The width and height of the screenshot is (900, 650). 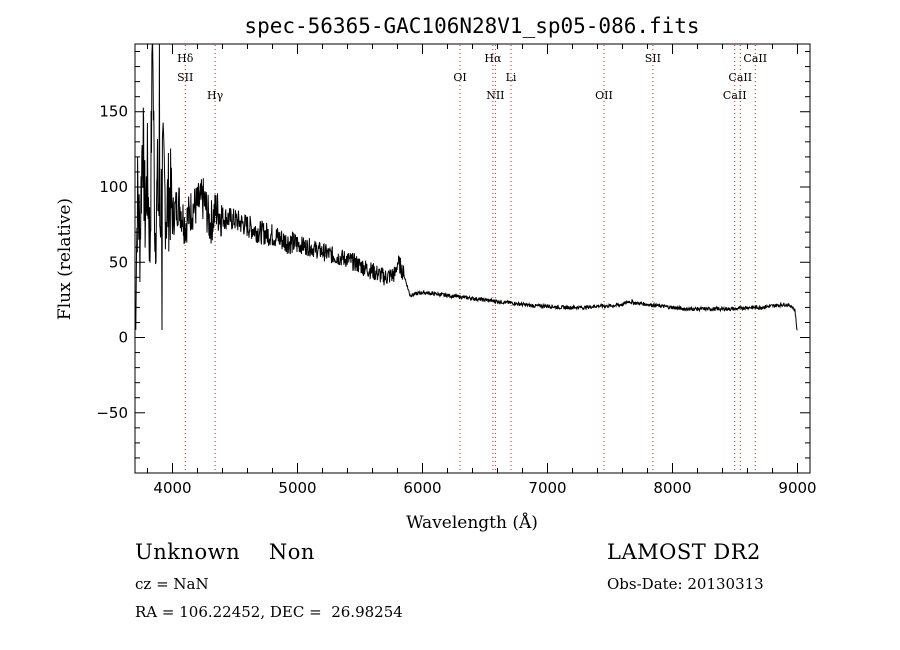 What do you see at coordinates (495, 95) in the screenshot?
I see `spectral-line-label: NII` at bounding box center [495, 95].